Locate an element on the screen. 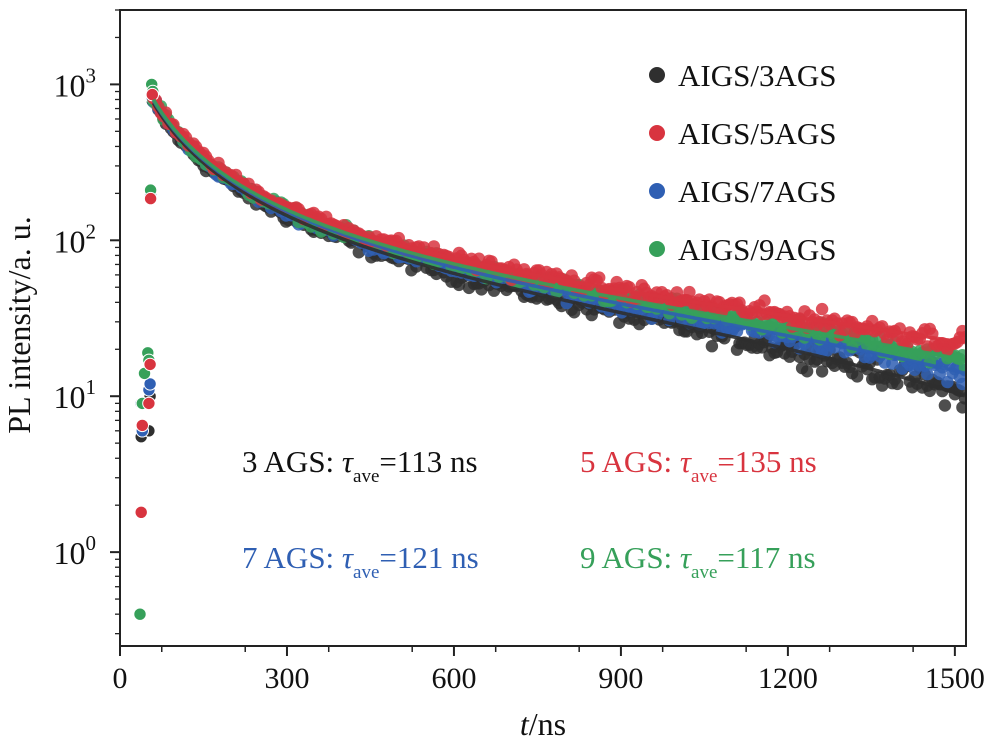  y-tick-label: 10² is located at coordinates (75, 239).